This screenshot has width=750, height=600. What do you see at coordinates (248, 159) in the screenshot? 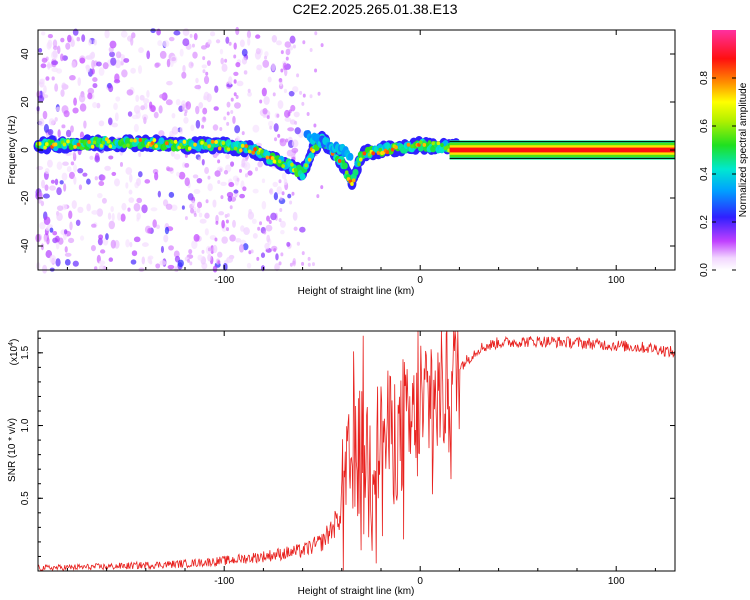
I see `spectrogram-signal-layer` at bounding box center [248, 159].